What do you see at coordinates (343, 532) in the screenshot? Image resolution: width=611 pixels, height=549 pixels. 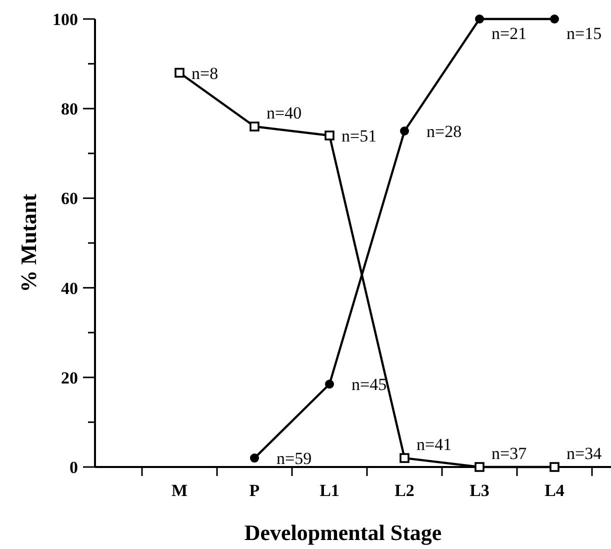 I see `x-axis-title: Developmental Stage` at bounding box center [343, 532].